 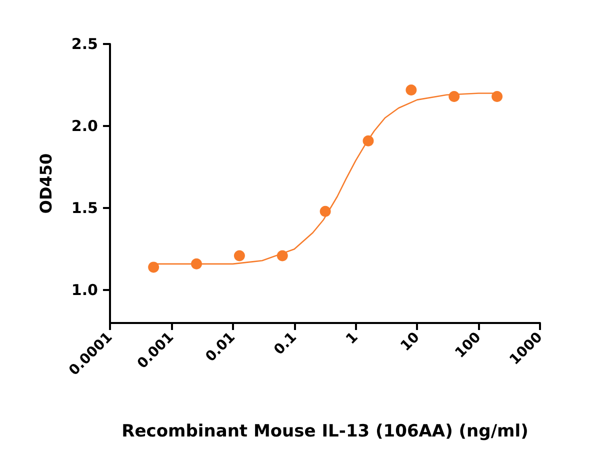 I want to click on y-tick-label: 2.0, so click(x=84, y=126).